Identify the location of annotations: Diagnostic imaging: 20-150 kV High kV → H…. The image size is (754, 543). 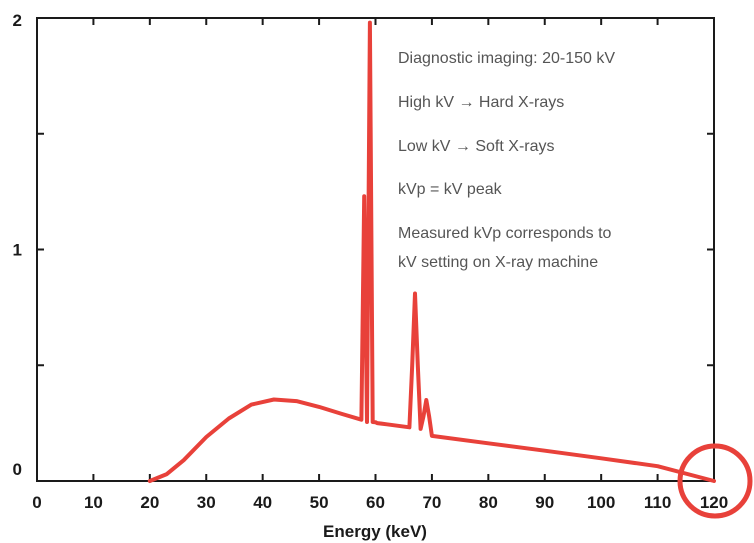
(506, 160).